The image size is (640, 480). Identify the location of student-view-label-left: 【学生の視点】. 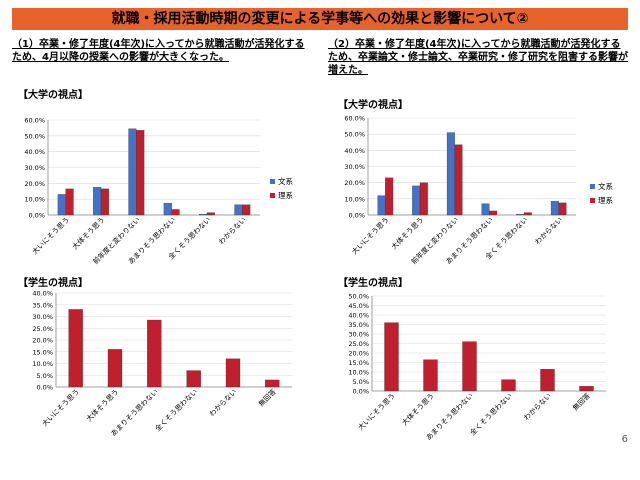
(53, 283).